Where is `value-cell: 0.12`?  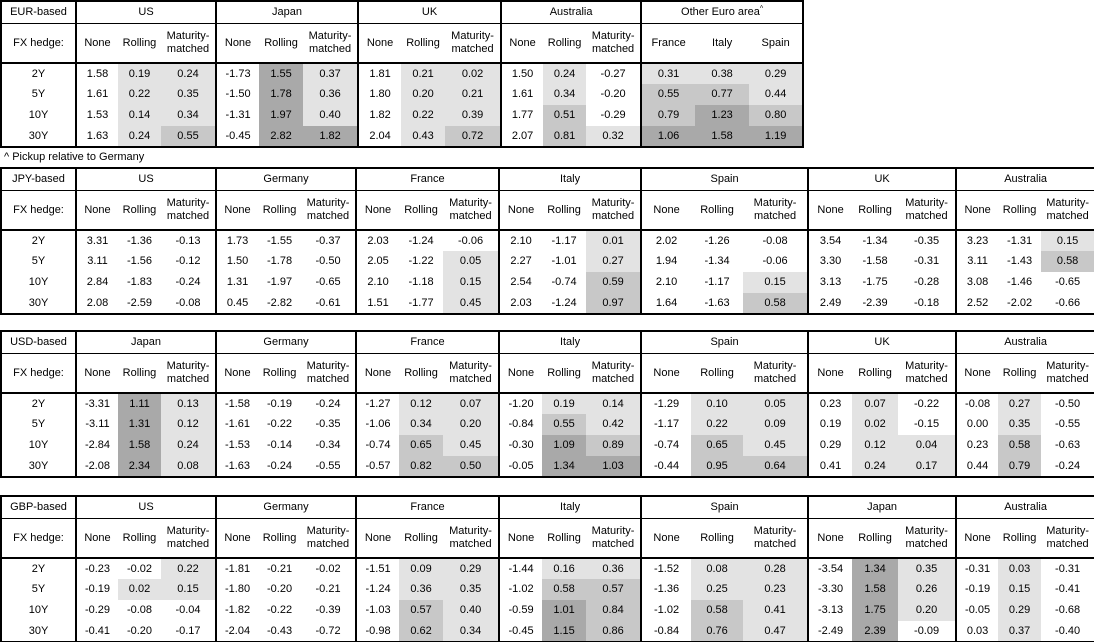
value-cell: 0.12 is located at coordinates (189, 424).